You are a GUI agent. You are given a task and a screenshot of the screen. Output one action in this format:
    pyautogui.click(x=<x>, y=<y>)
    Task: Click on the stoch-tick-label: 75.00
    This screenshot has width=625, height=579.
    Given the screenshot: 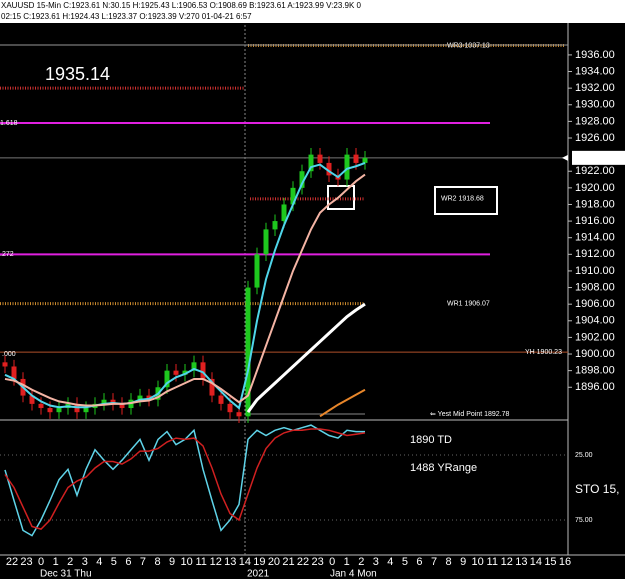 What is the action you would take?
    pyautogui.click(x=584, y=520)
    